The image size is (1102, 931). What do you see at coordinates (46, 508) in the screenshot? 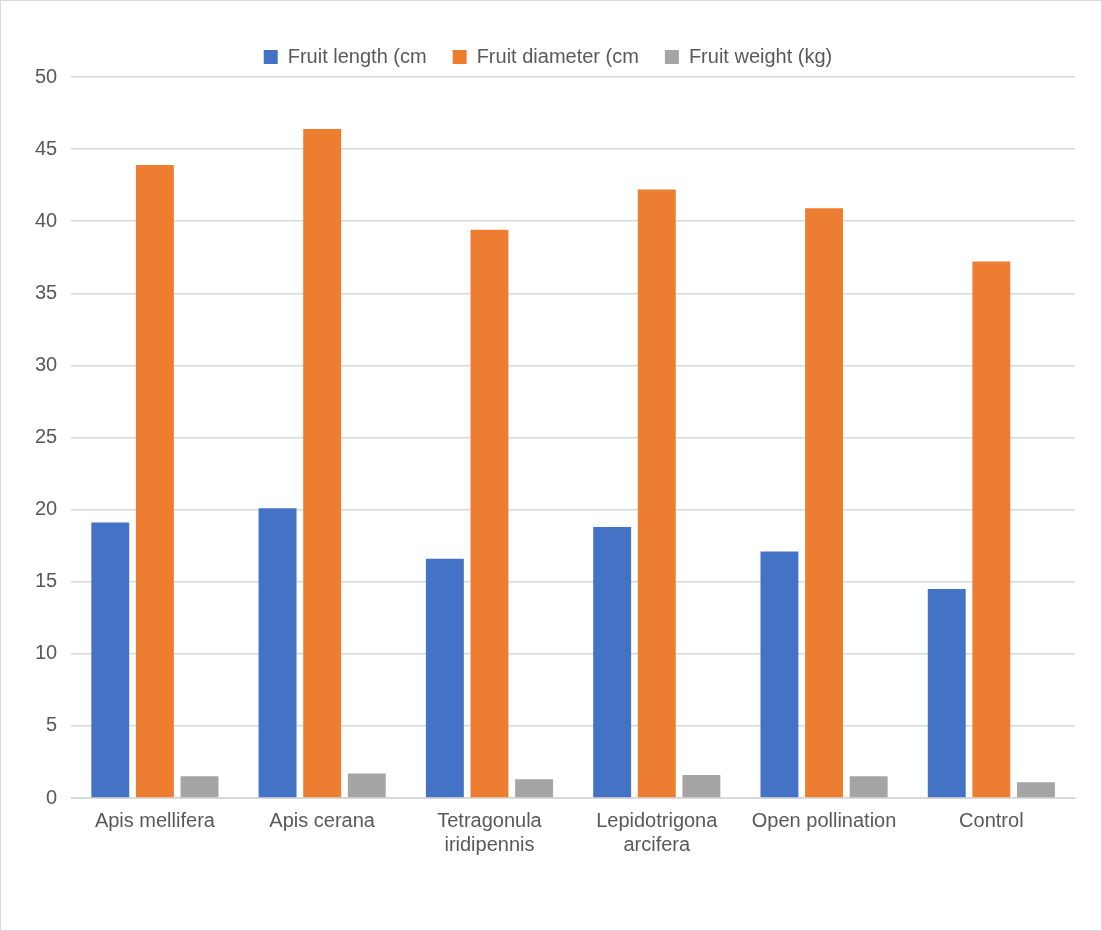
I see `y-tick-label: 20` at bounding box center [46, 508].